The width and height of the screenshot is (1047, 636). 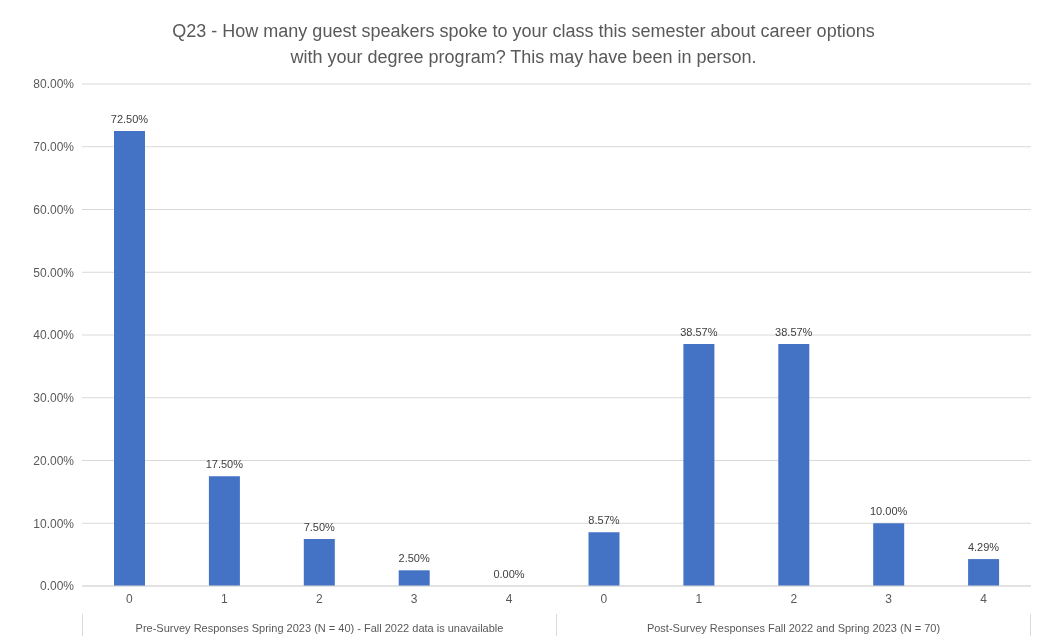 What do you see at coordinates (57, 586) in the screenshot?
I see `y-tick-label: 0.00%` at bounding box center [57, 586].